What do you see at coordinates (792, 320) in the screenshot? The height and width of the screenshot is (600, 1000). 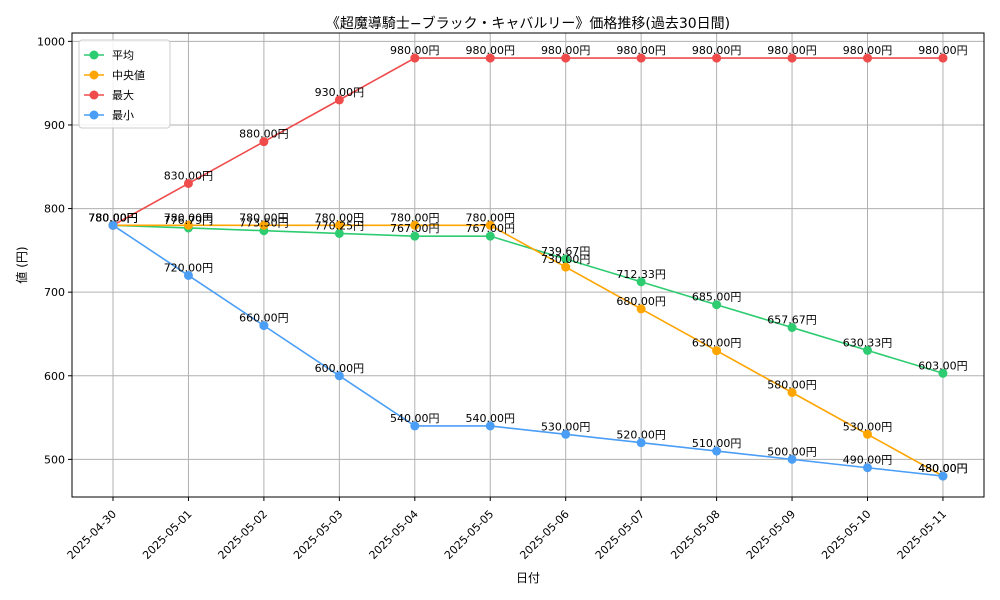 I see `data-label: 657.67円` at bounding box center [792, 320].